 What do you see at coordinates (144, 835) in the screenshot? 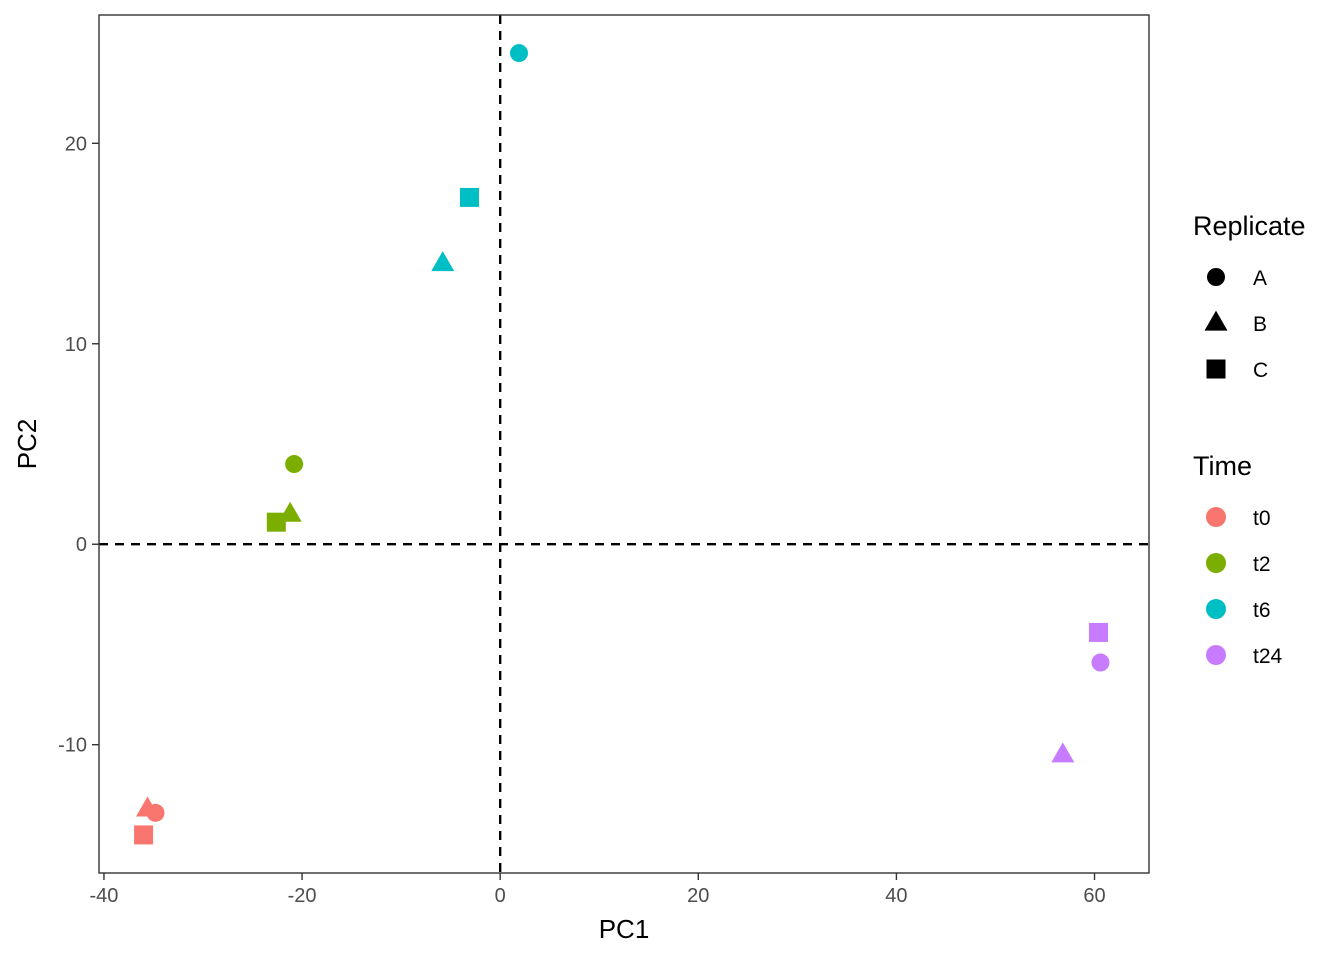
I see `point-t0-c` at bounding box center [144, 835].